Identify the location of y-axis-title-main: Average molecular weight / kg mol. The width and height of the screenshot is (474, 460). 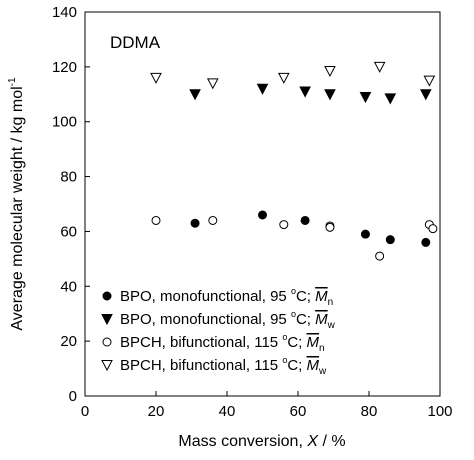
(17, 208).